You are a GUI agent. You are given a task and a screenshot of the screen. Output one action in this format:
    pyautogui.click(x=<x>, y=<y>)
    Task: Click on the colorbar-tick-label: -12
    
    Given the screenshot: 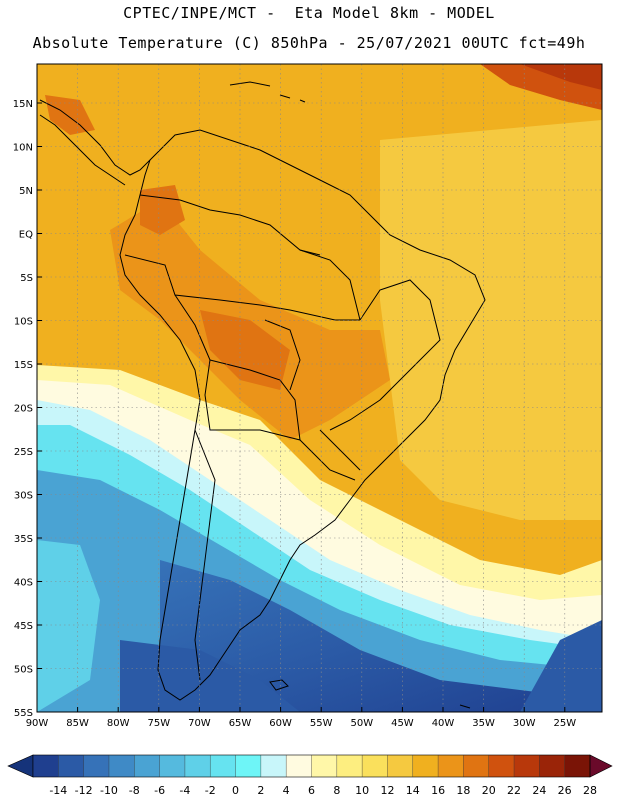 What is the action you would take?
    pyautogui.click(x=84, y=790)
    